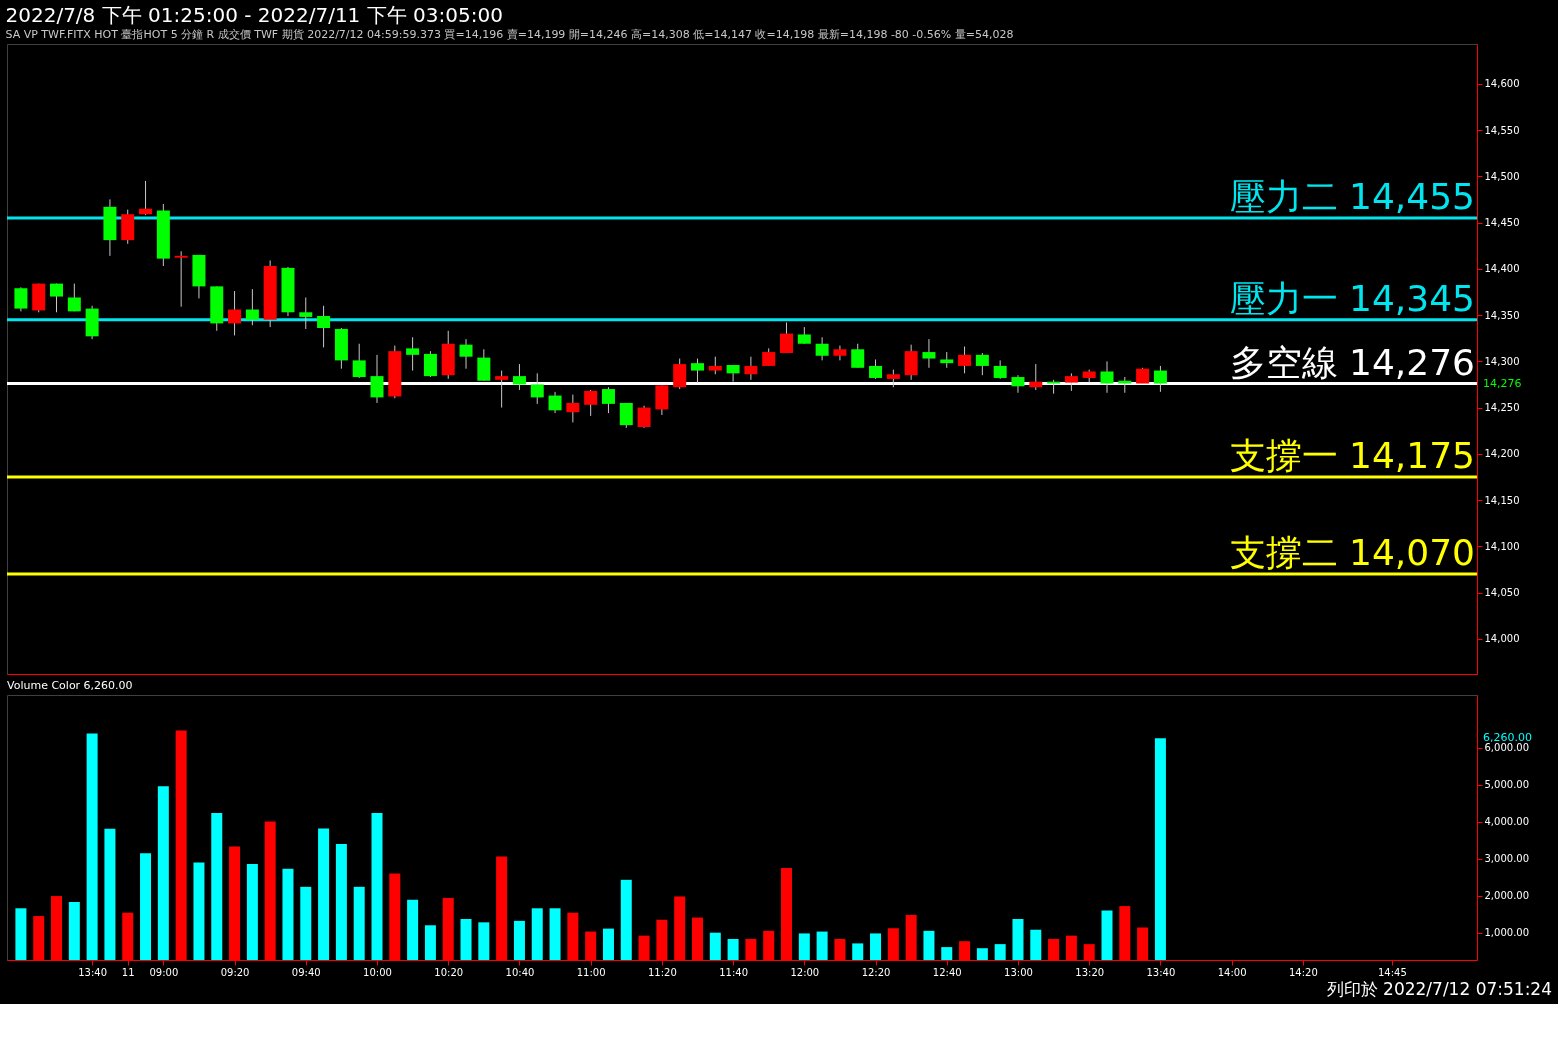  What do you see at coordinates (1507, 896) in the screenshot?
I see `y-tick-label: 2,000.00` at bounding box center [1507, 896].